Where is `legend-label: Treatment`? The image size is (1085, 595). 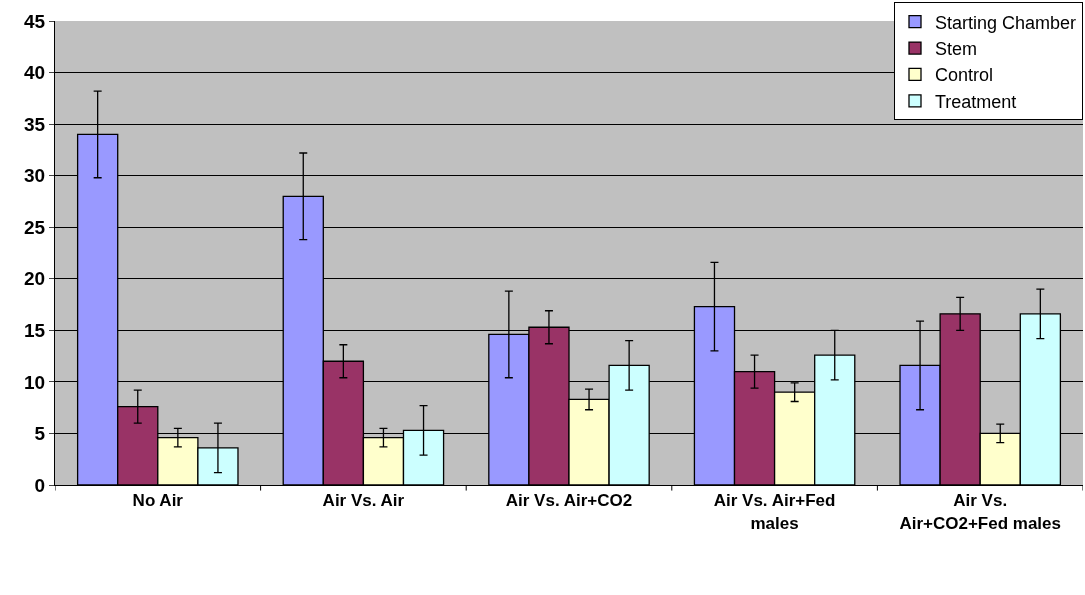 legend-label: Treatment is located at coordinates (976, 101).